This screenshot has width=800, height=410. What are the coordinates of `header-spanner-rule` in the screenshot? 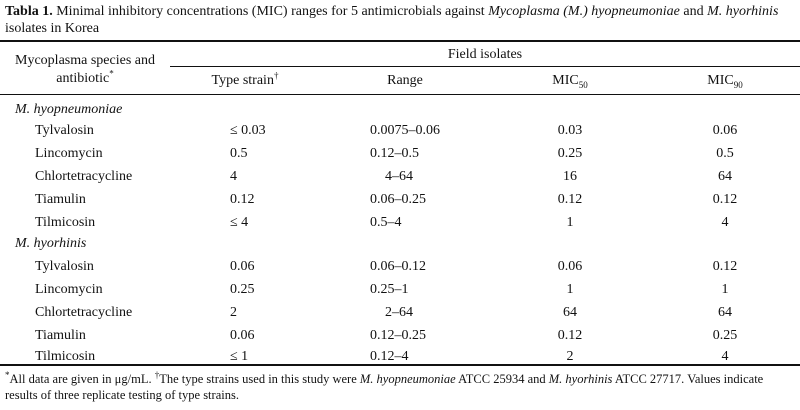 It's located at (485, 66).